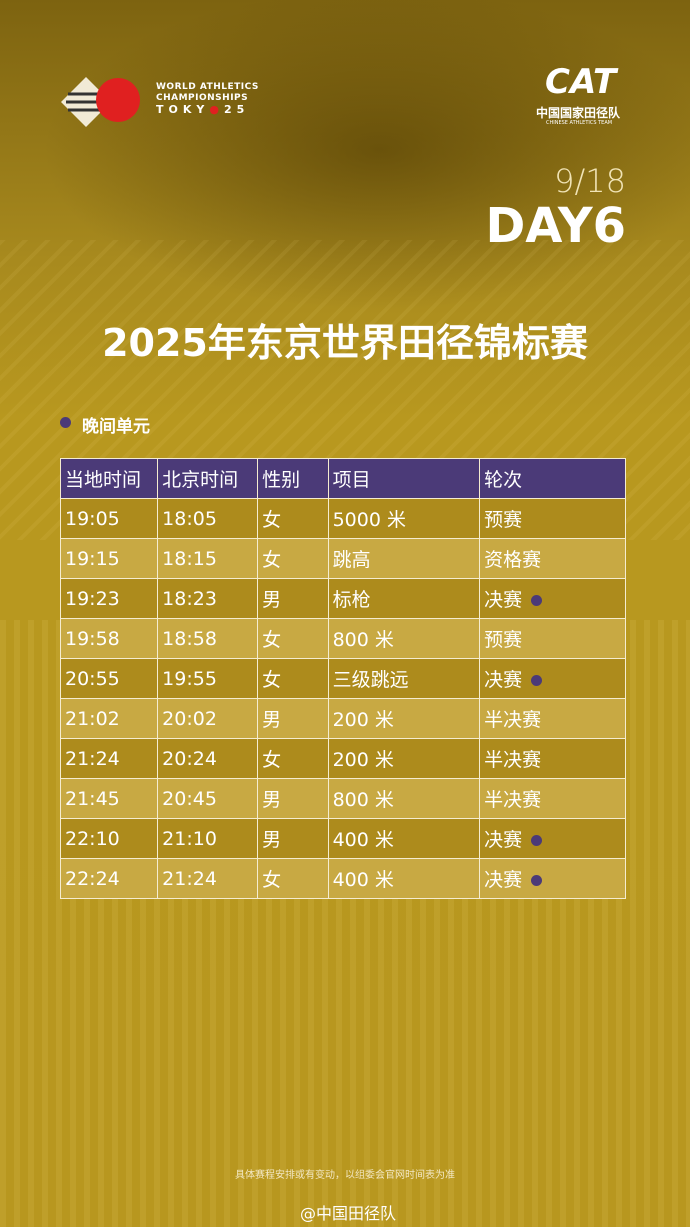  I want to click on cell-text: 20:55, so click(92, 678).